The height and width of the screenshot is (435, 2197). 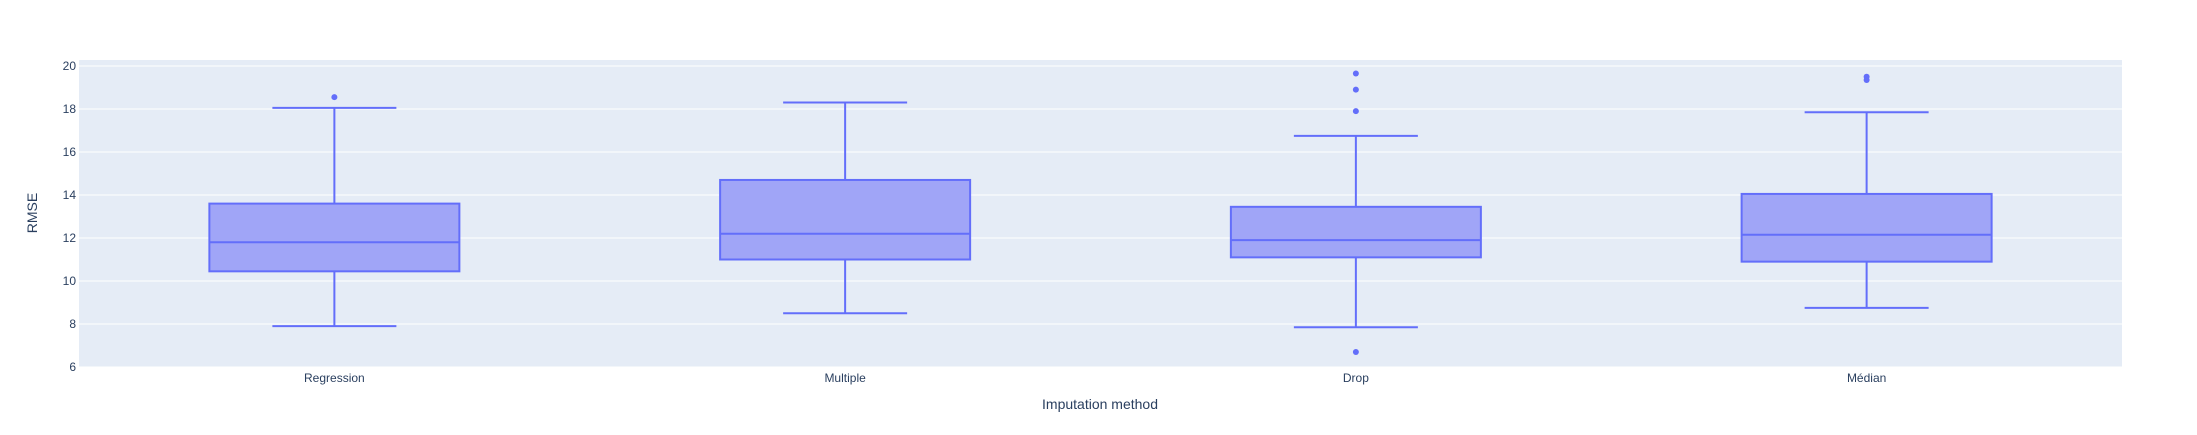 What do you see at coordinates (70, 66) in the screenshot?
I see `y-tick-label: 20` at bounding box center [70, 66].